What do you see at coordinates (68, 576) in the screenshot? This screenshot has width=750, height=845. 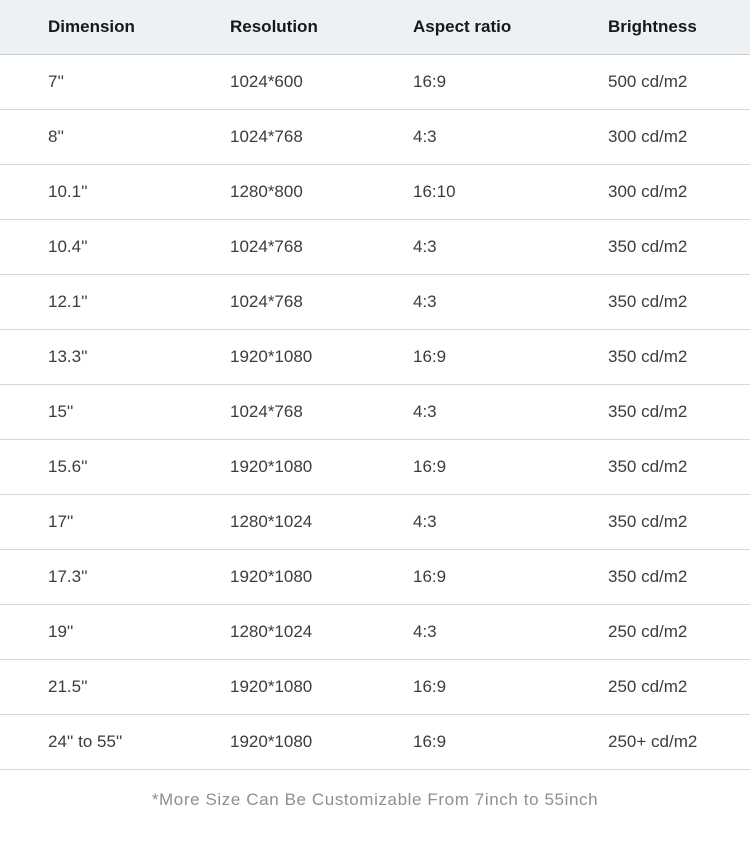 I see `cell-dimension: 17.3''` at bounding box center [68, 576].